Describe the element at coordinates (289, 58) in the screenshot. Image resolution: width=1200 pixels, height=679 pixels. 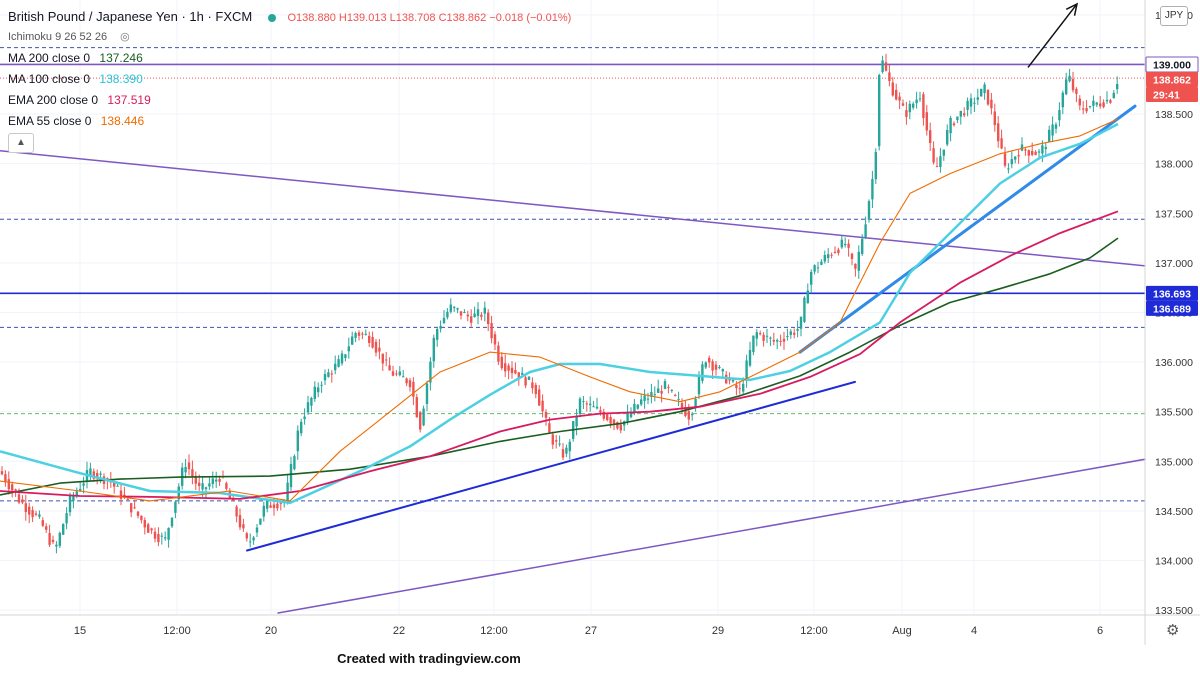
I see `indicator-row: MA 200 close 0 137.246` at that location.